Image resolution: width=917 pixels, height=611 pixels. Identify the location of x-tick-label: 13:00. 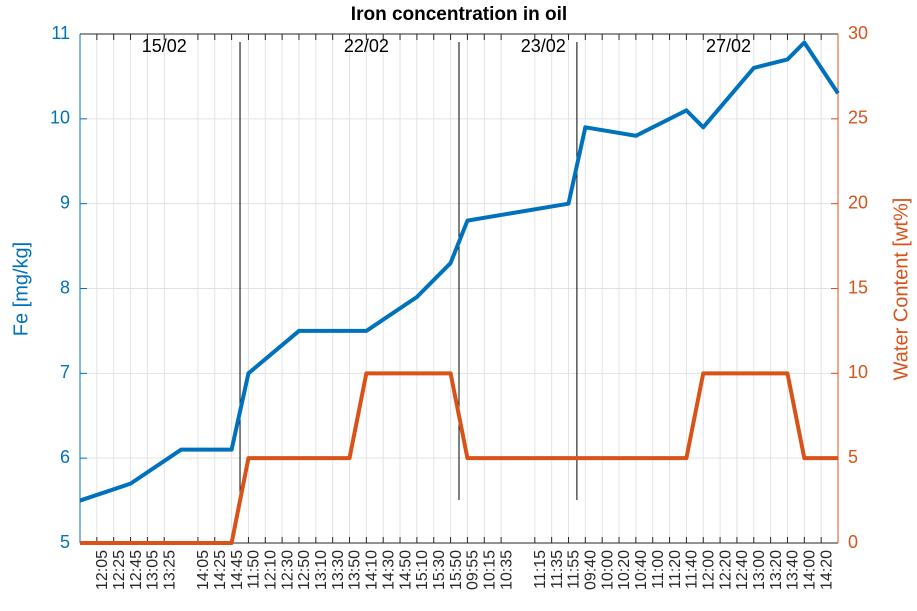
(759, 570).